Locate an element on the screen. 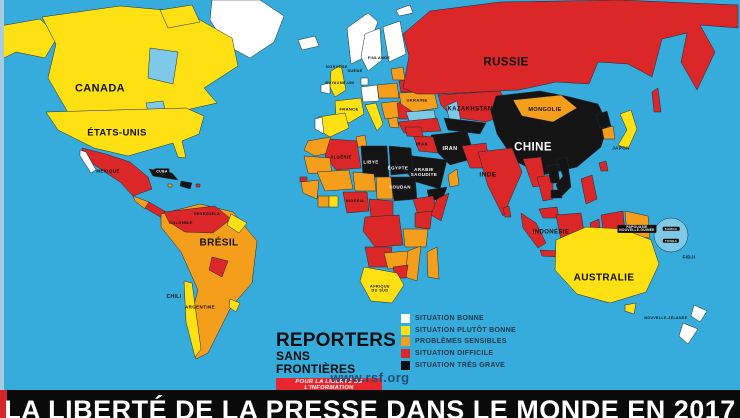  map-left-edge-strip is located at coordinates (2, 195).